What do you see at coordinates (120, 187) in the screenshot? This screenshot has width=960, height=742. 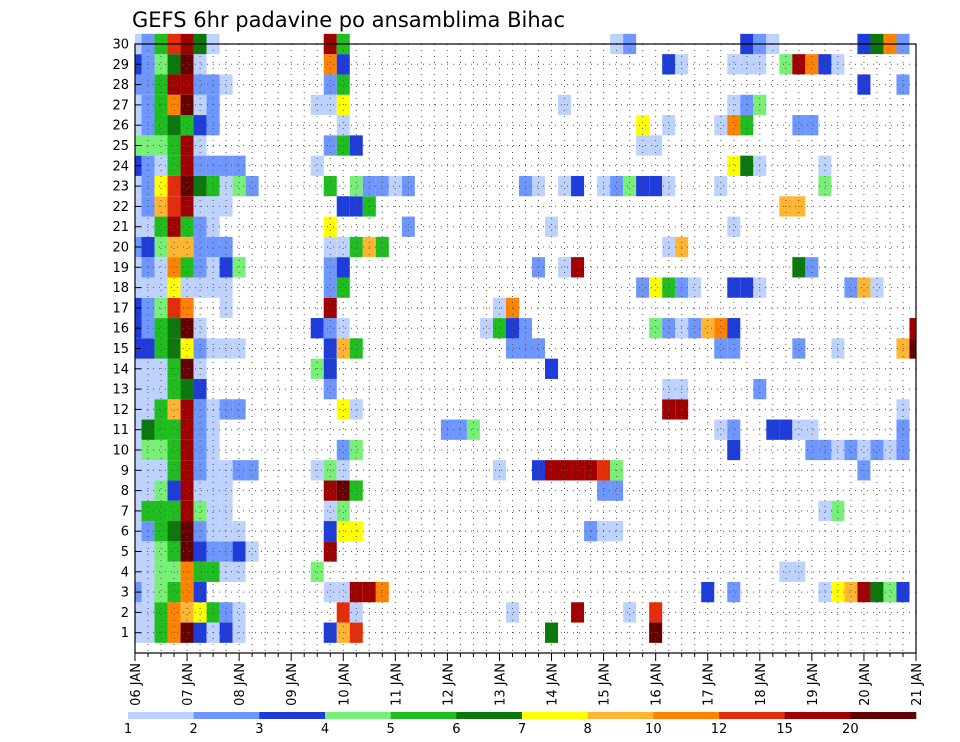 I see `y-tick-label: 23` at bounding box center [120, 187].